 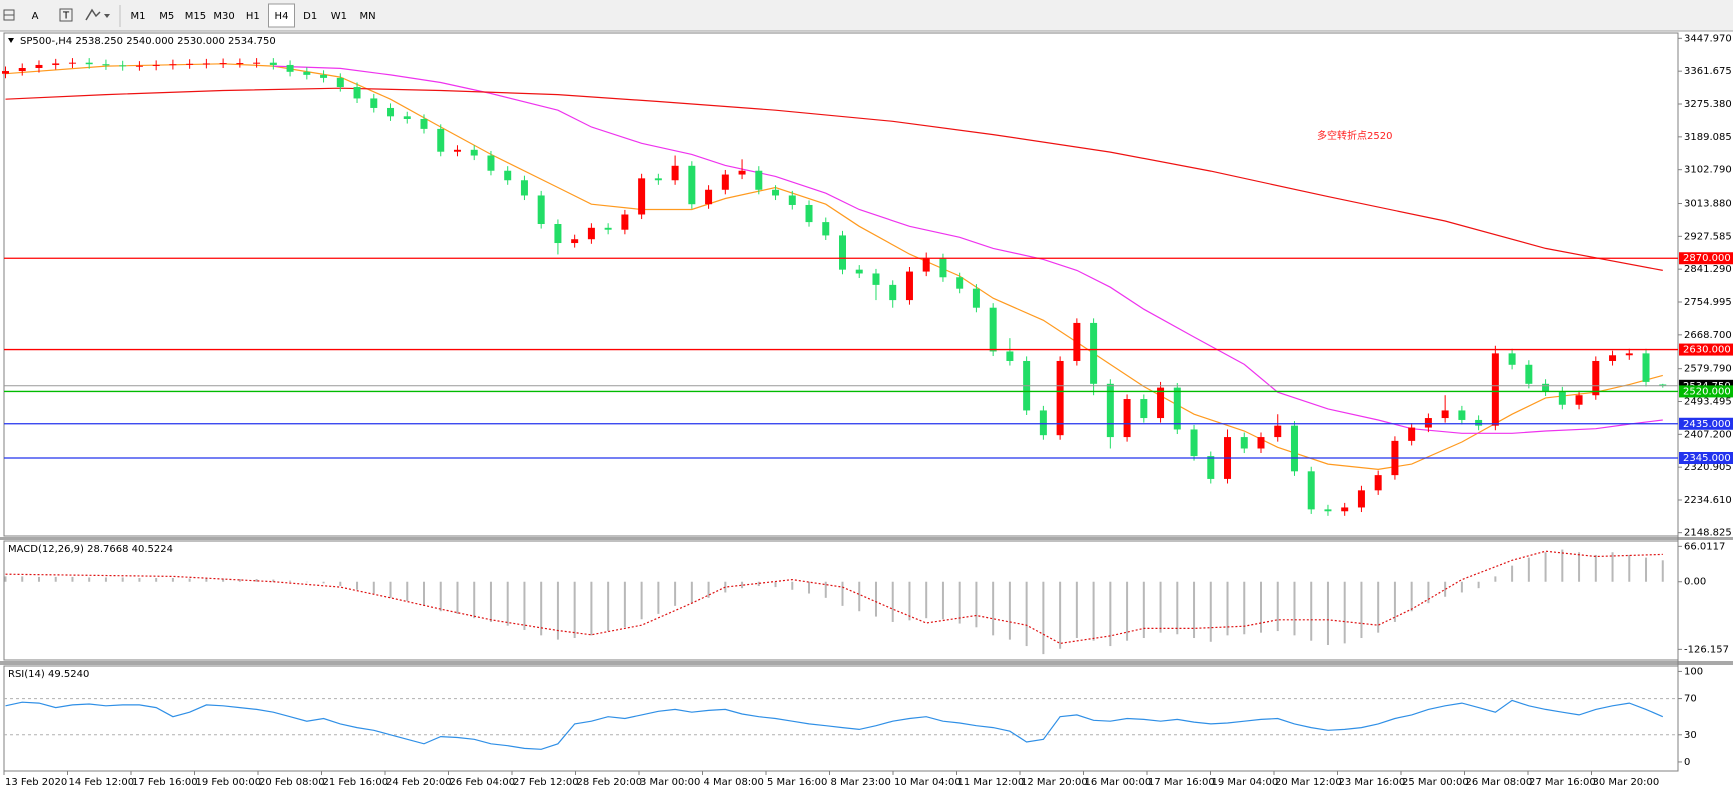 I want to click on timeframe-button: M30, so click(x=223, y=16).